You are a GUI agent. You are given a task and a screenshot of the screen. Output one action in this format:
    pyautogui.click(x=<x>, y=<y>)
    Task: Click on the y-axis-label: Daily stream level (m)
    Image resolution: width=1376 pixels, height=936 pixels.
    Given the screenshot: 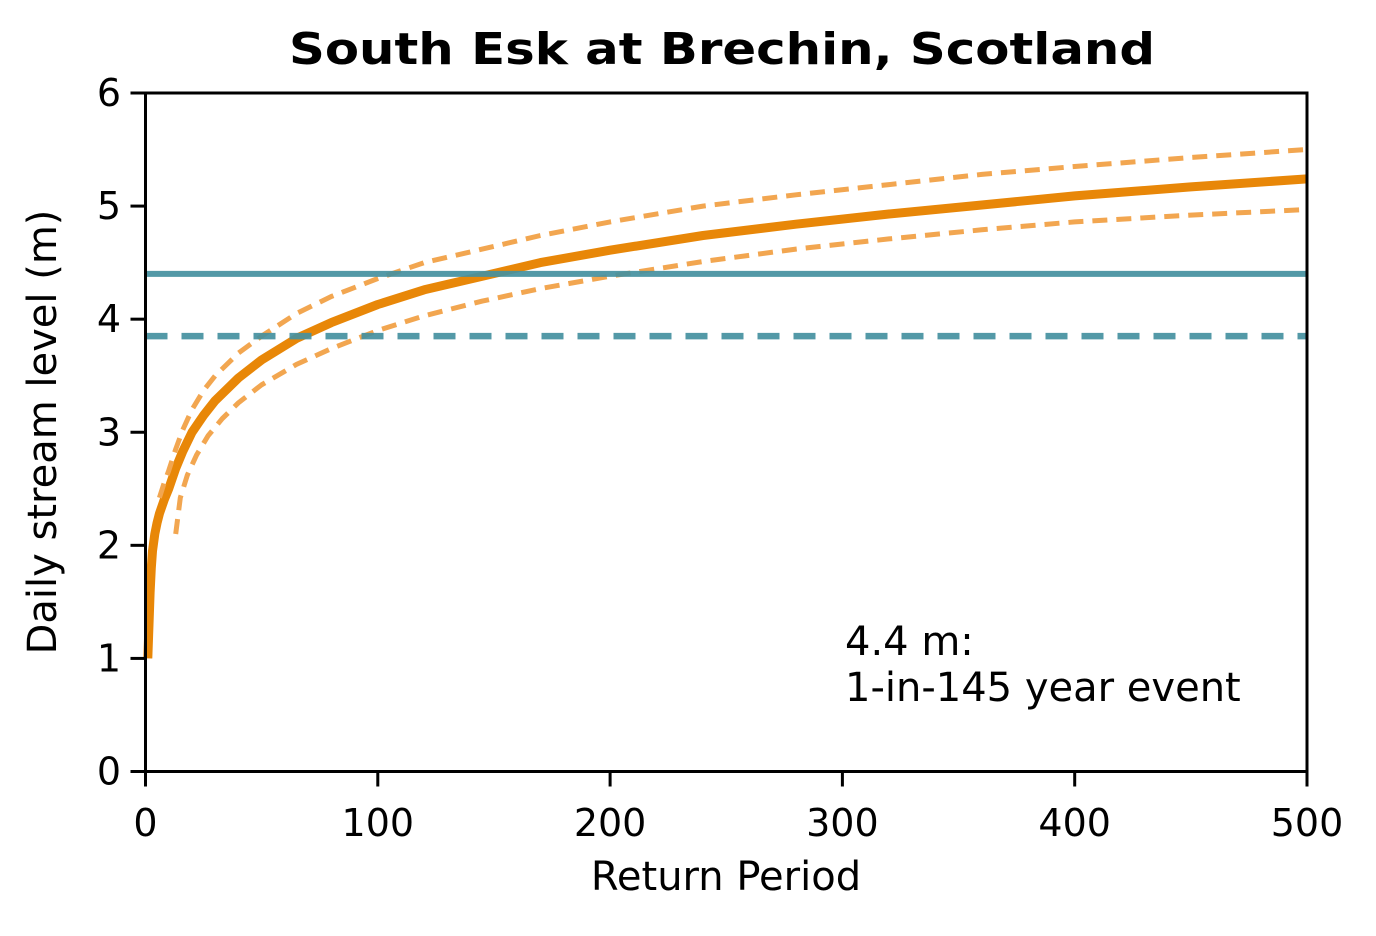 What is the action you would take?
    pyautogui.click(x=43, y=432)
    